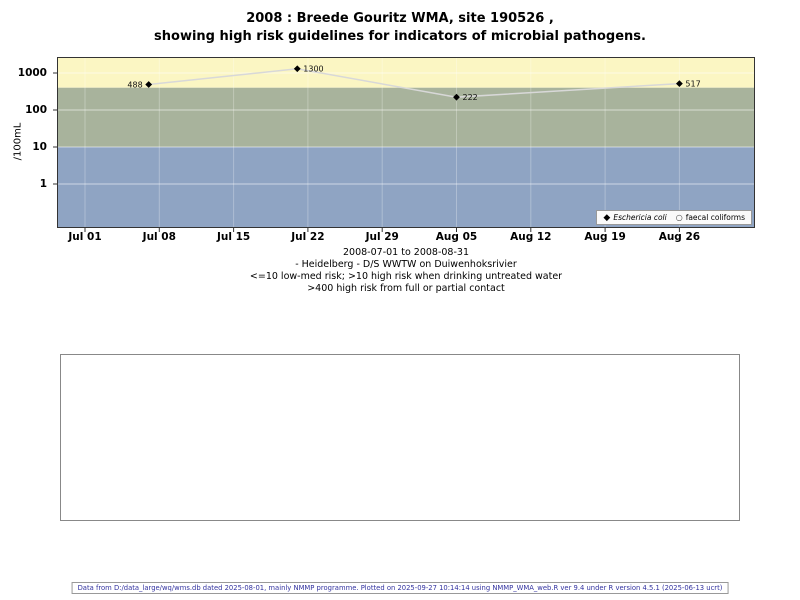 This screenshot has height=600, width=800. I want to click on y-tick-label: 1, so click(43, 184).